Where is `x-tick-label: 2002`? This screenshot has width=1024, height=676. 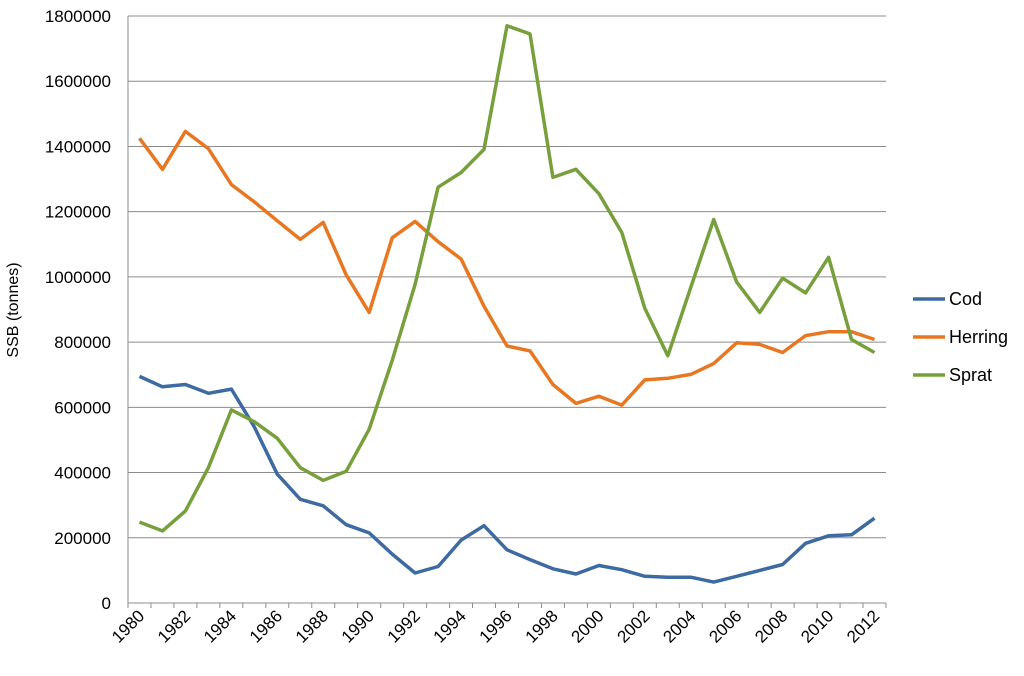
x-tick-label: 2002 is located at coordinates (633, 626).